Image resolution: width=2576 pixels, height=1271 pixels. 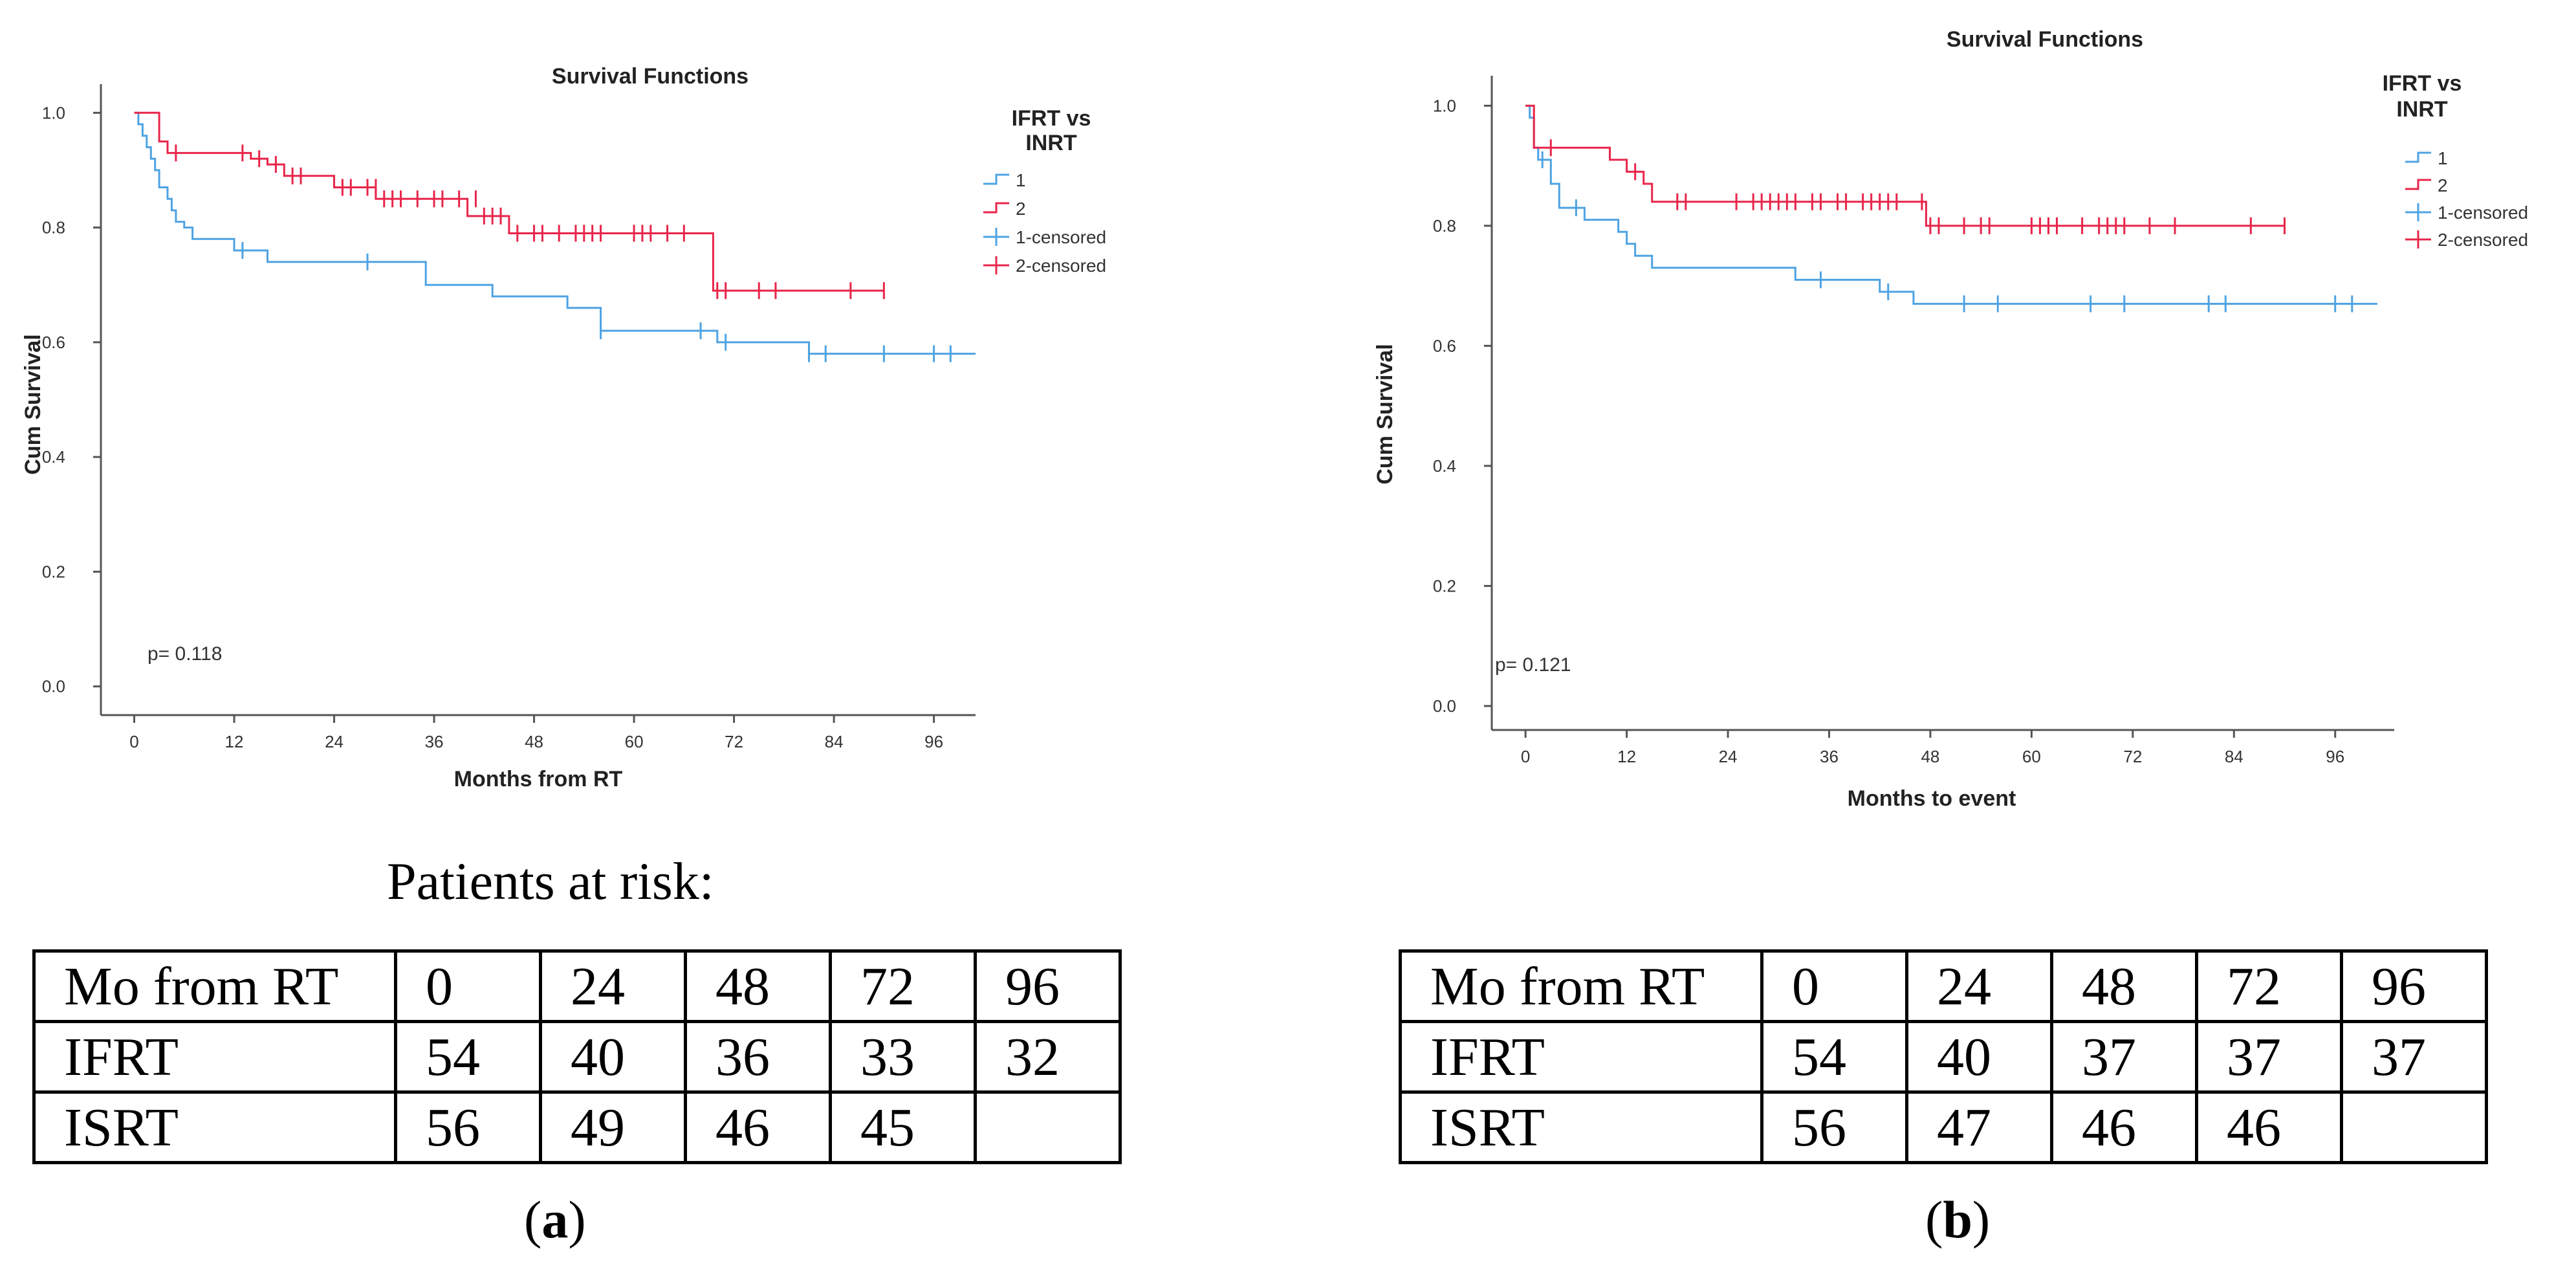 What do you see at coordinates (1979, 986) in the screenshot?
I see `table-cell: 24` at bounding box center [1979, 986].